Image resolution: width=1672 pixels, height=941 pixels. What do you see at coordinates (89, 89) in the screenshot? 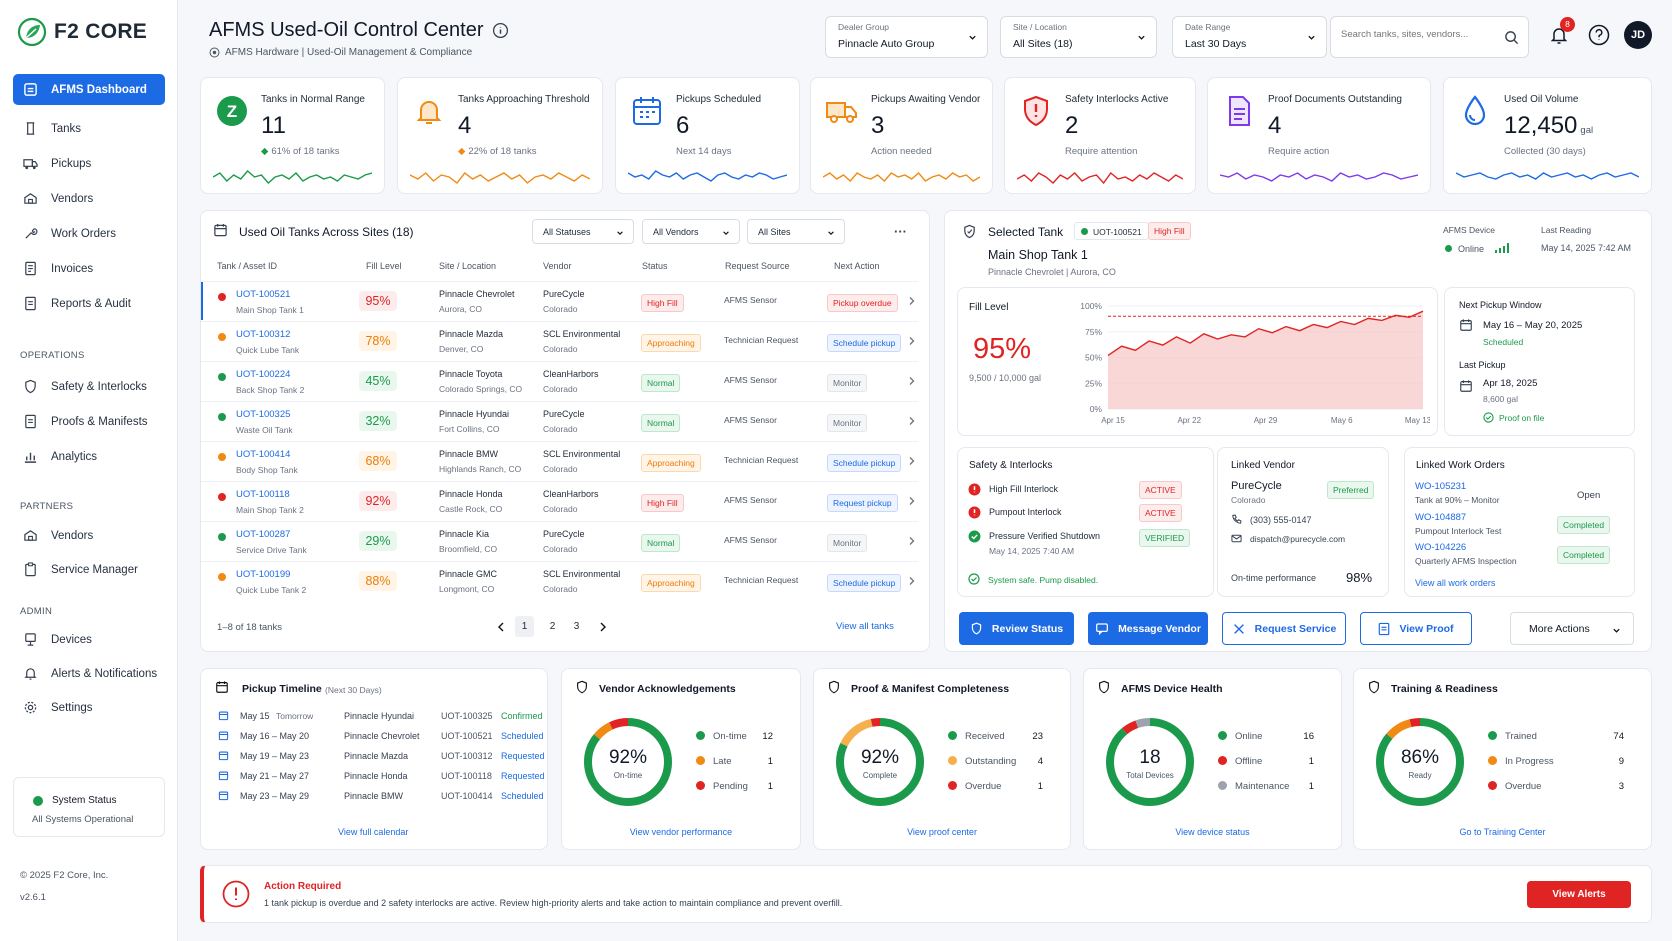
I see `sidebar-item-afms-dashboard: AFMS Dashboard` at bounding box center [89, 89].